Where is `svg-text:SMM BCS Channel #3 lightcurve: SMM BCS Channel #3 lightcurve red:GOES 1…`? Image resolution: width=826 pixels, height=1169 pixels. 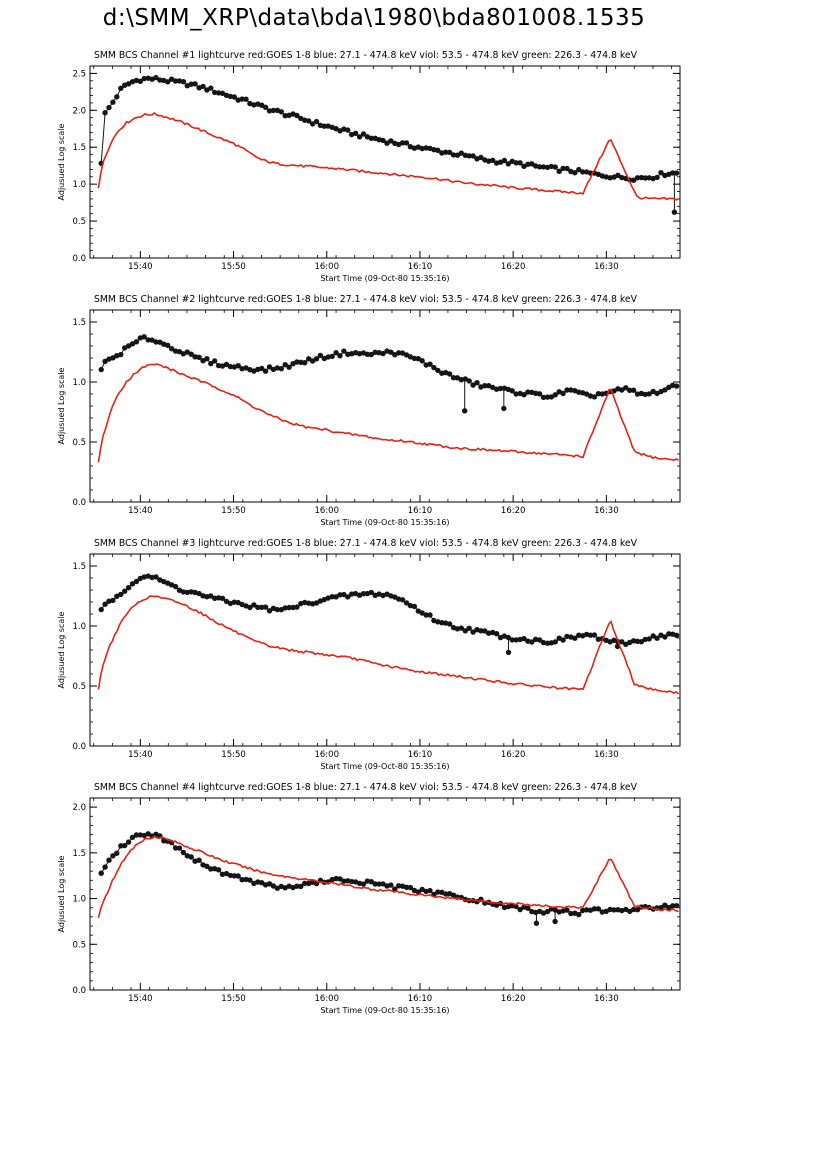 svg-text:SMM BCS Channel #3 lightcurve: SMM BCS Channel #3 lightcurve red:GOES 1… is located at coordinates (366, 543).